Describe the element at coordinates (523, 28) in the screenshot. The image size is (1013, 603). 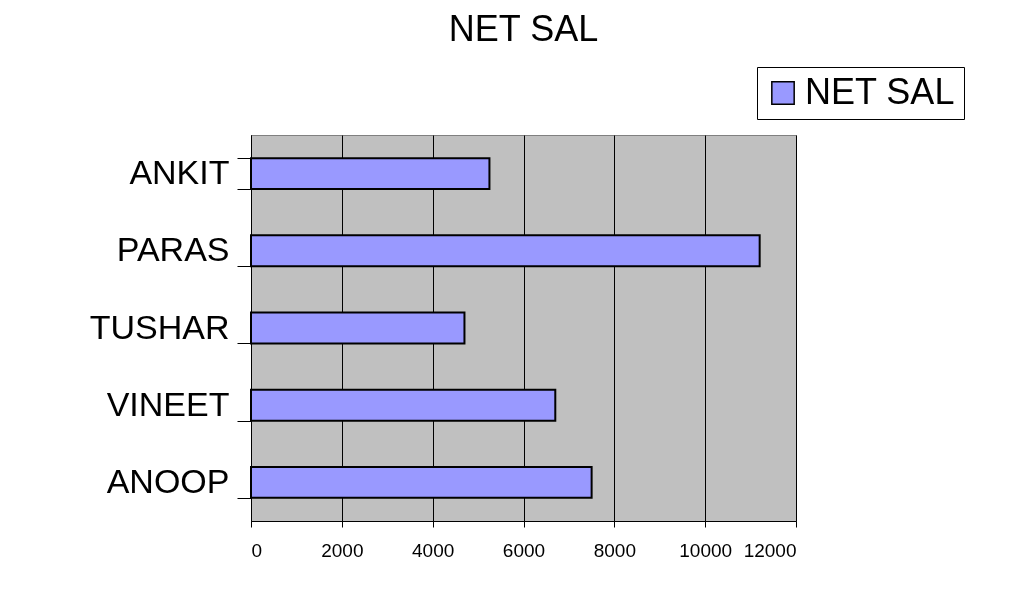
I see `chart-title: NET SAL` at that location.